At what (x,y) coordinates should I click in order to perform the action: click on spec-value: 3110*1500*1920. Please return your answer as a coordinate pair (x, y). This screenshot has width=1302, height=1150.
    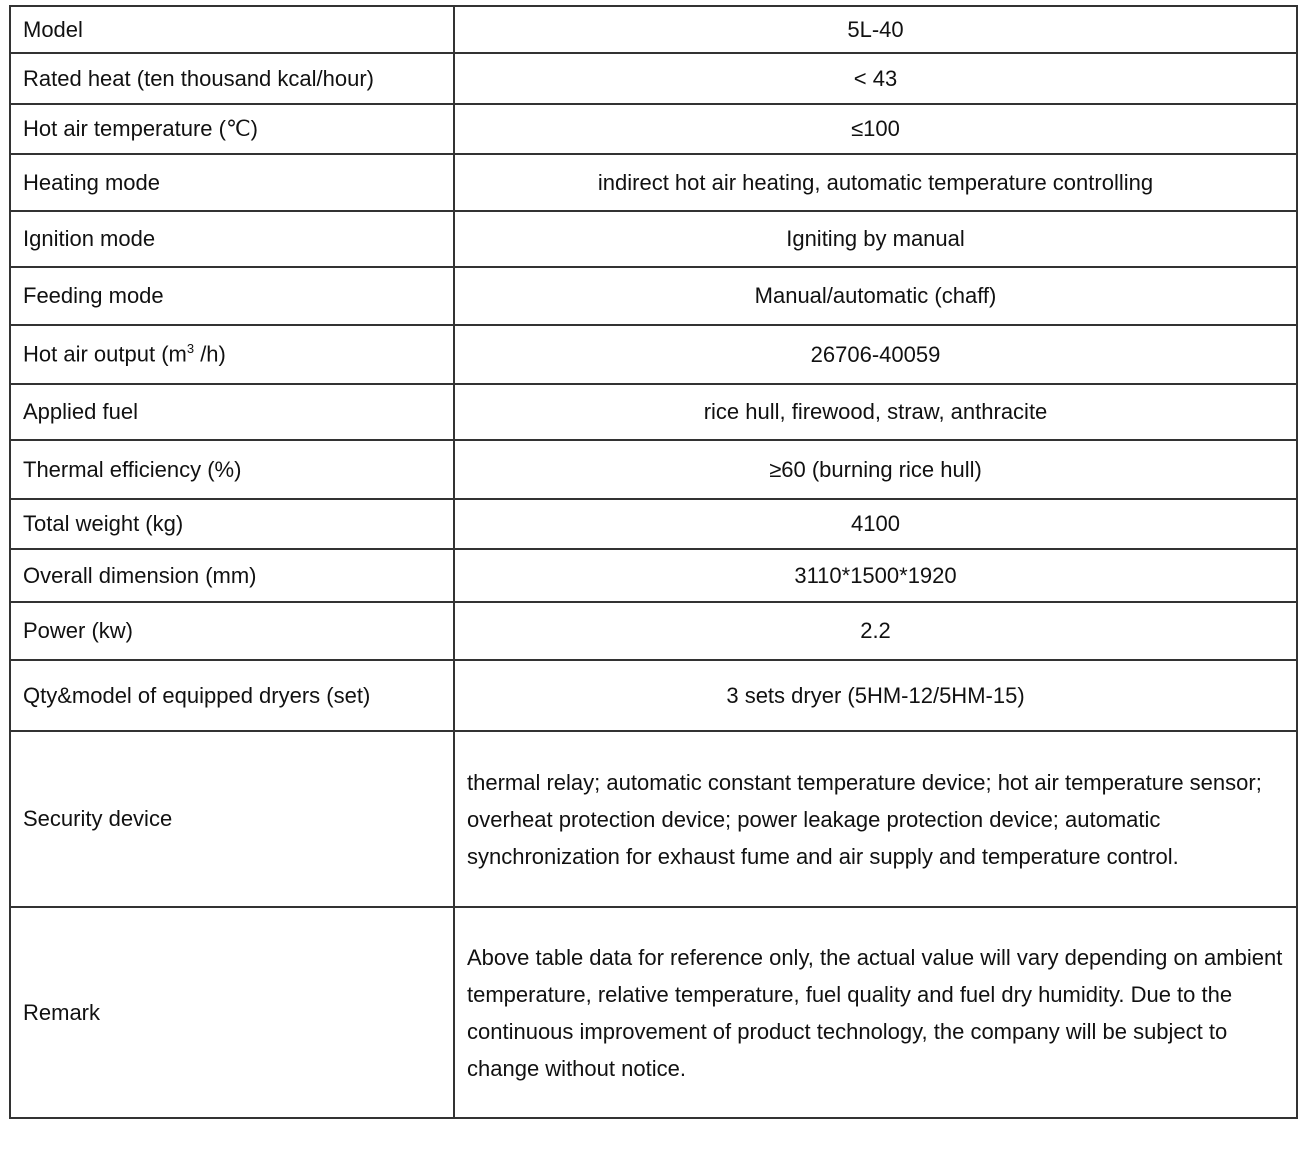
    Looking at the image, I should click on (875, 575).